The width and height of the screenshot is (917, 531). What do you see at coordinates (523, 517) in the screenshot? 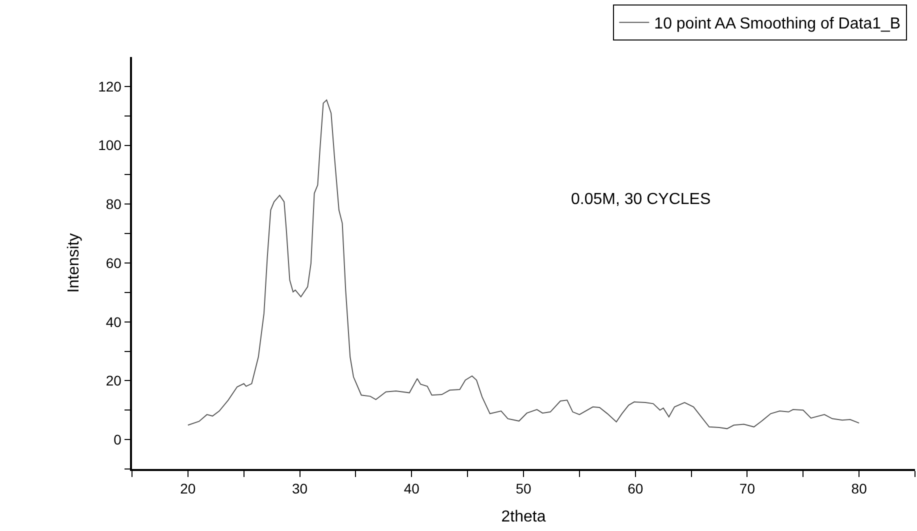
I see `x-axis-title: 2theta` at bounding box center [523, 517].